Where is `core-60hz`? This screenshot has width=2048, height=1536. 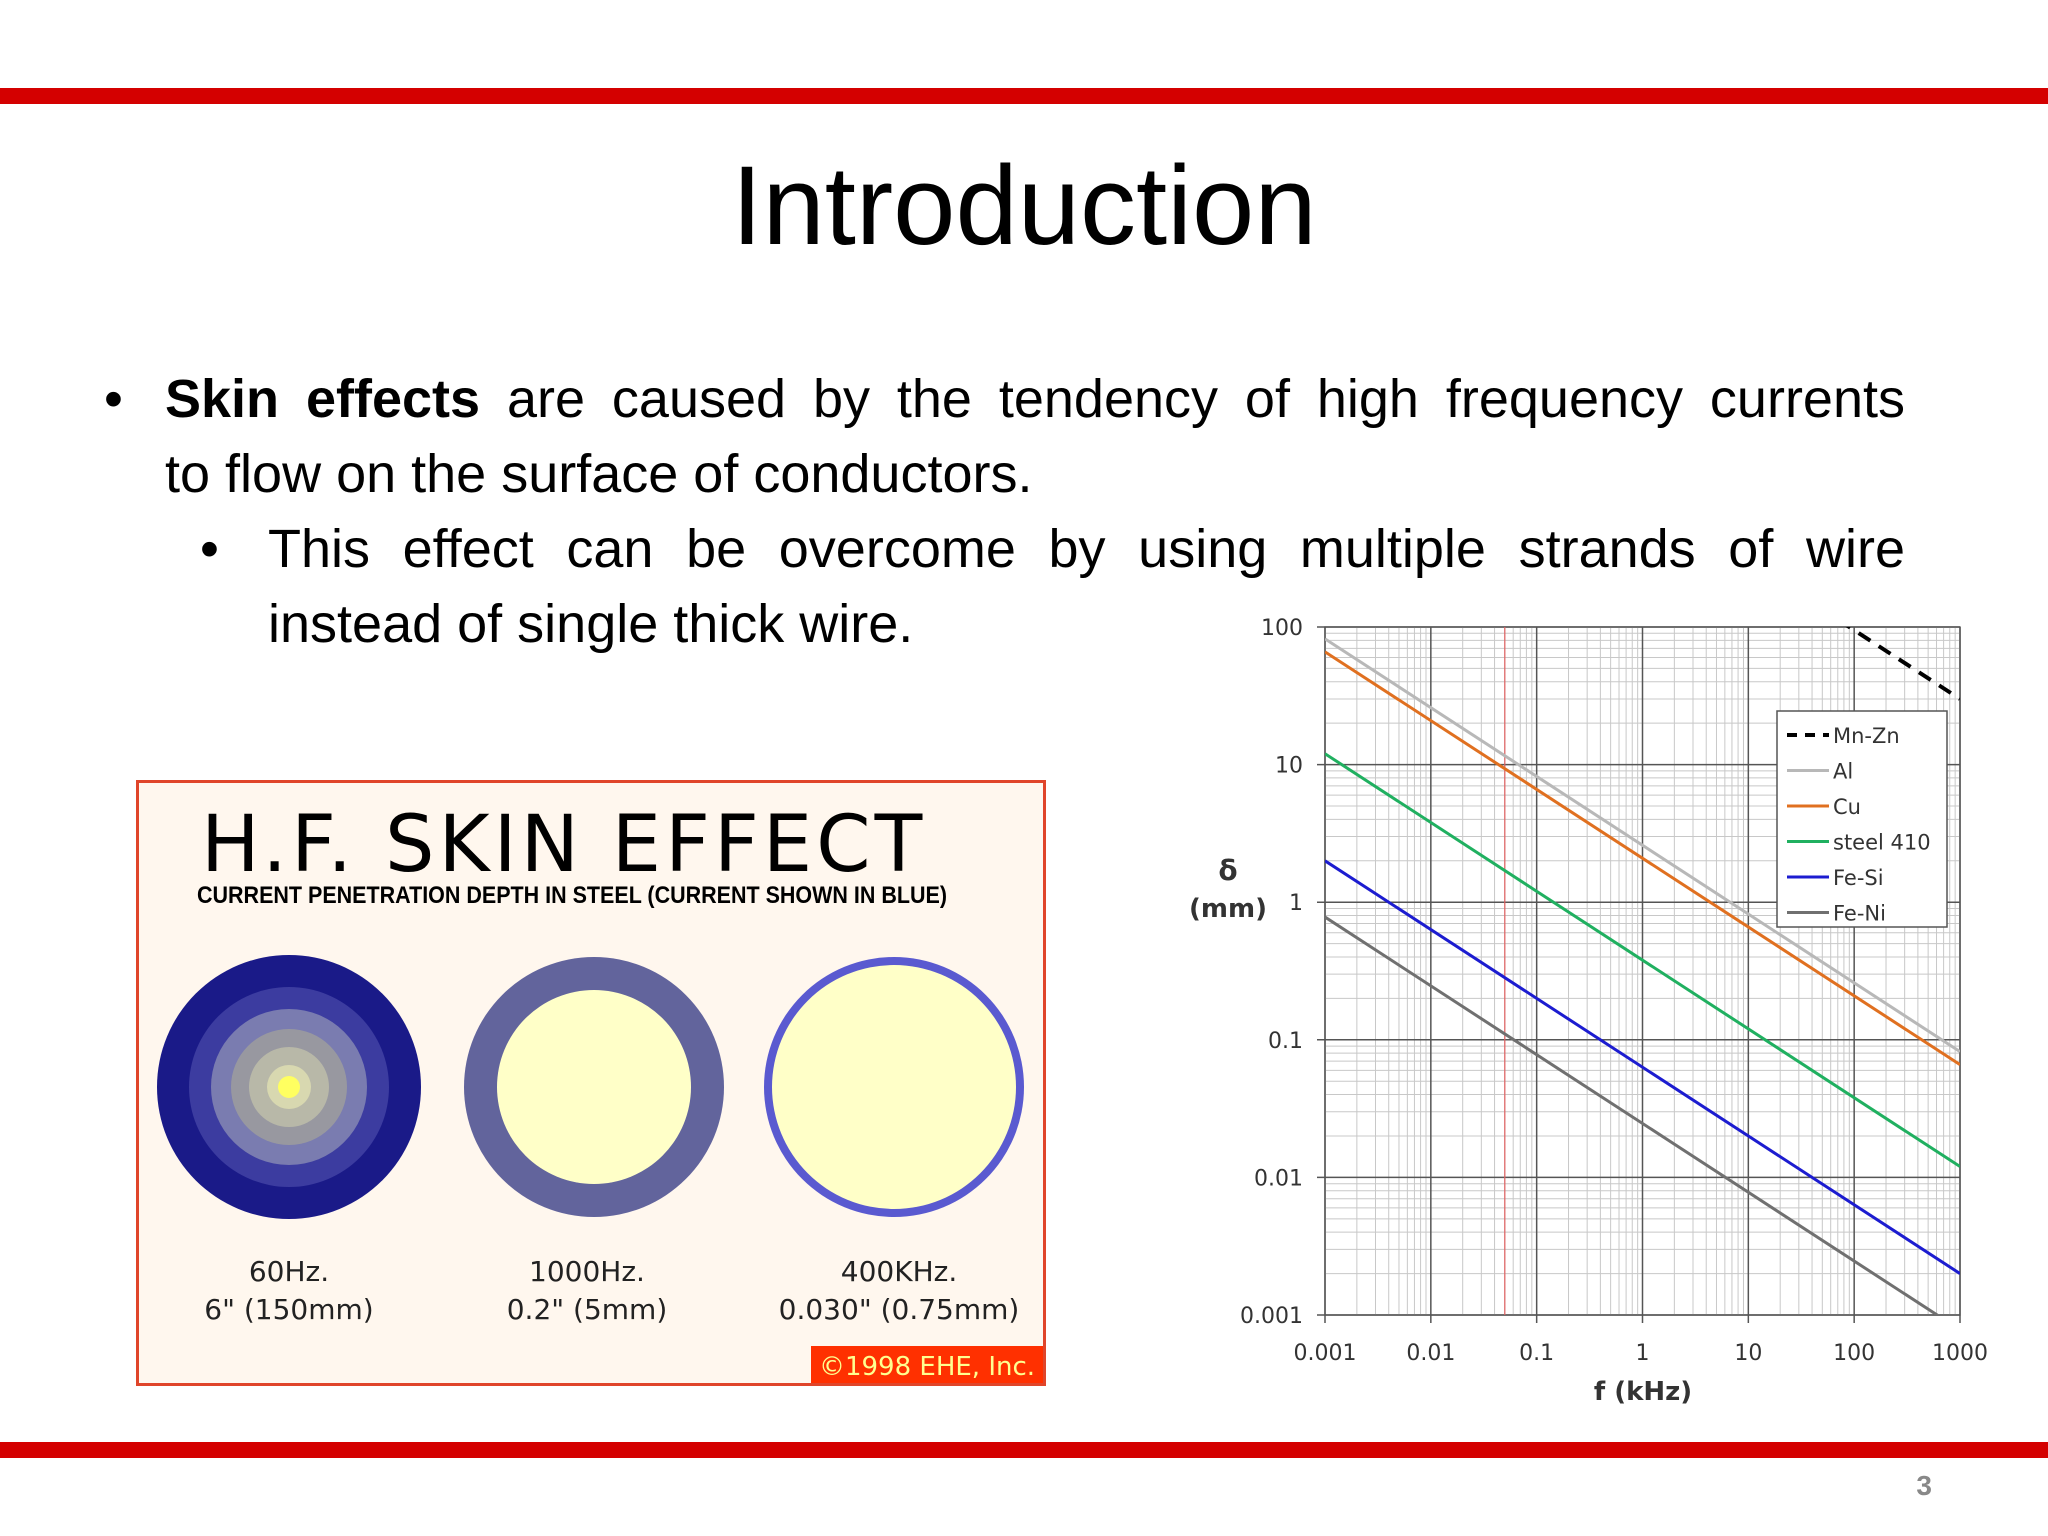 core-60hz is located at coordinates (289, 1087).